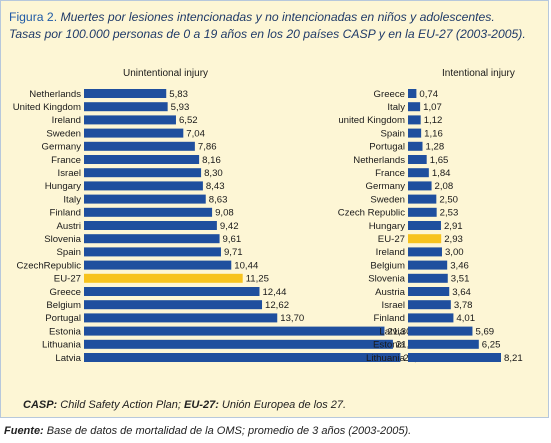  Describe the element at coordinates (408, 345) in the screenshot. I see `unintentional-value-label-lithuania: 21,90` at that location.